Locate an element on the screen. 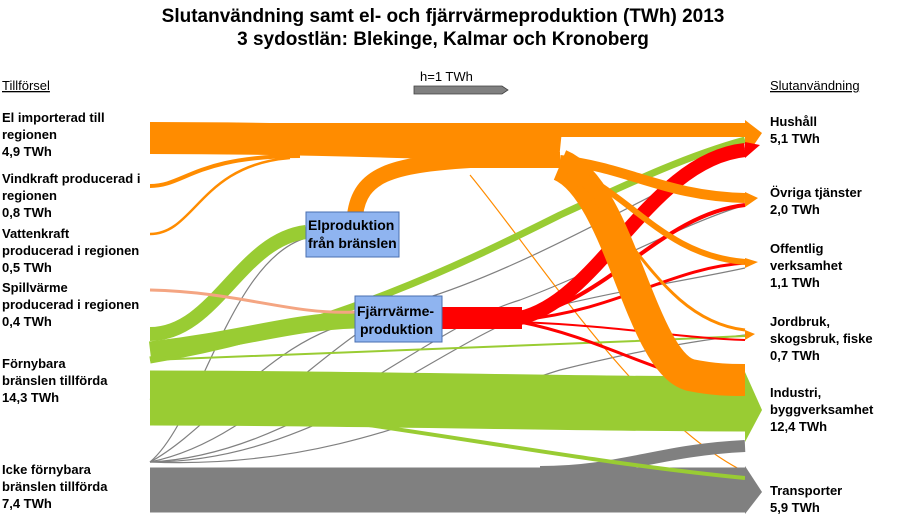  flow-el-production-out is located at coordinates (453, 184).